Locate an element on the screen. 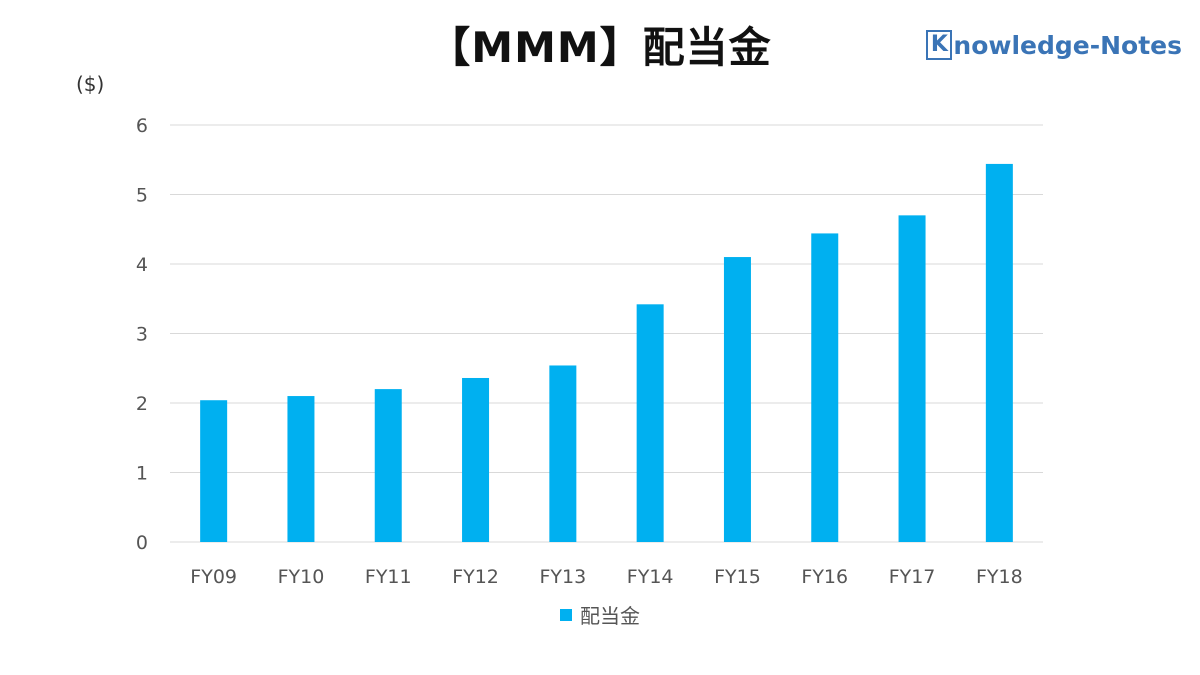 This screenshot has width=1200, height=675. bar-fy11 is located at coordinates (388, 465).